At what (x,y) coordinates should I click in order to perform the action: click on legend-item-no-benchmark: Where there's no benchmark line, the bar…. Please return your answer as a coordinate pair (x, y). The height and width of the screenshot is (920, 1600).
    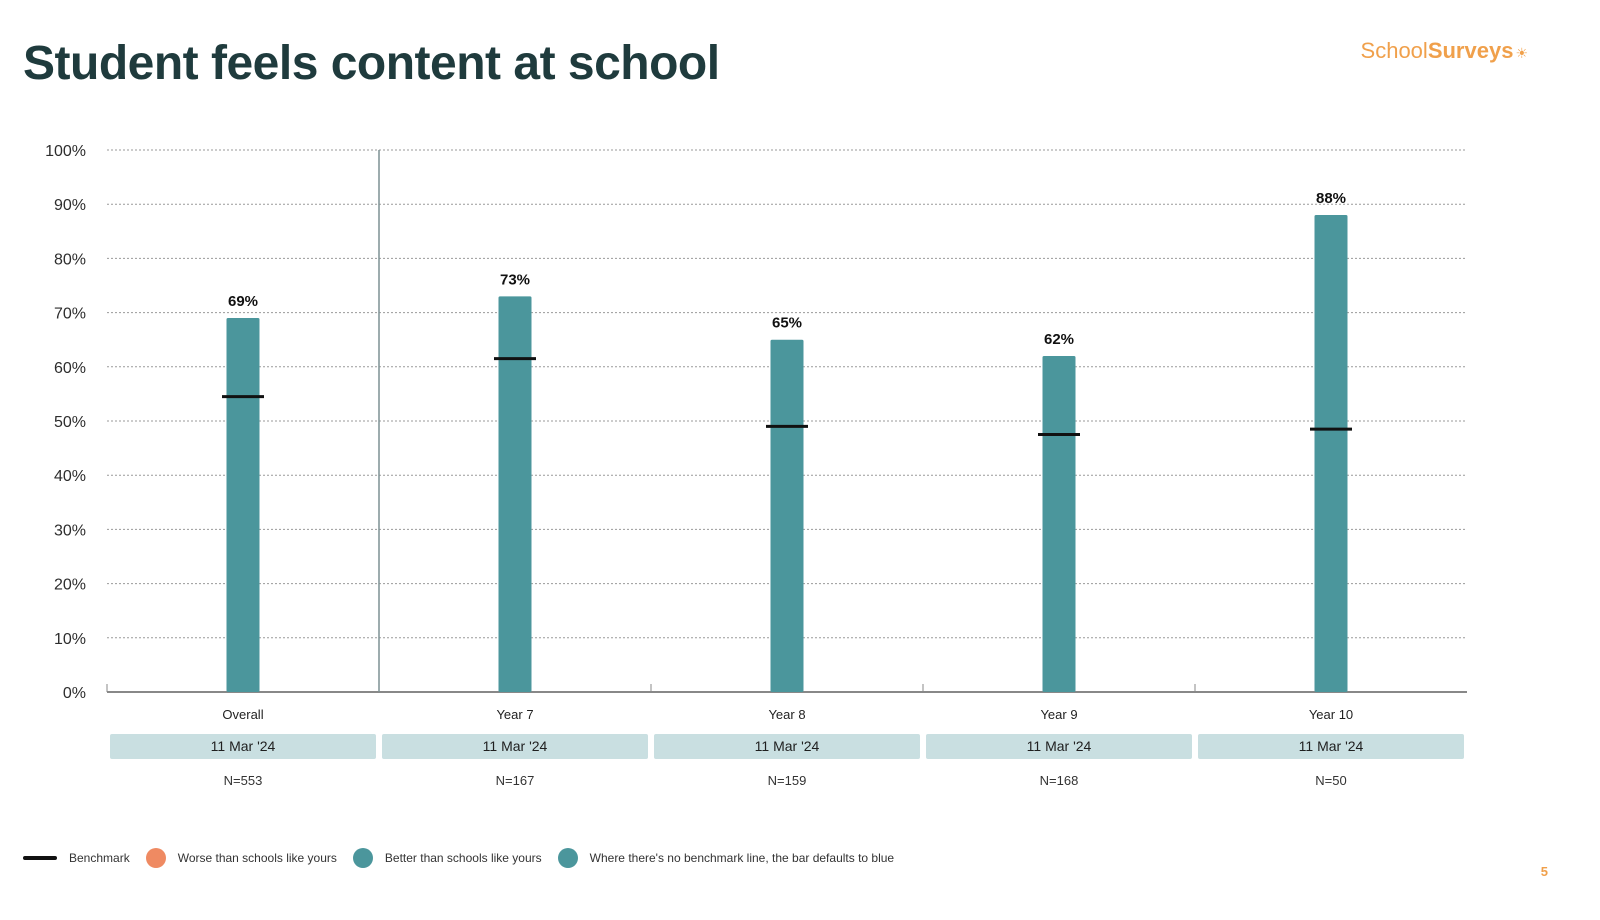
    Looking at the image, I should click on (726, 858).